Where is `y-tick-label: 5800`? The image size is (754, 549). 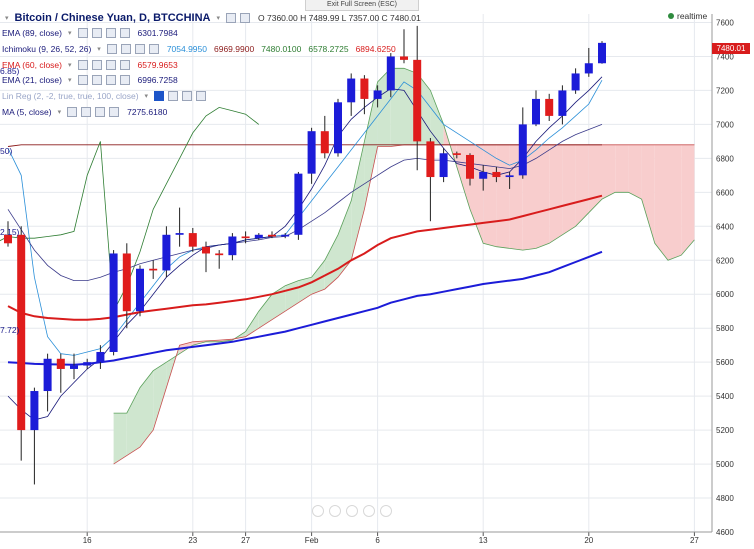 y-tick-label: 5800 is located at coordinates (725, 328).